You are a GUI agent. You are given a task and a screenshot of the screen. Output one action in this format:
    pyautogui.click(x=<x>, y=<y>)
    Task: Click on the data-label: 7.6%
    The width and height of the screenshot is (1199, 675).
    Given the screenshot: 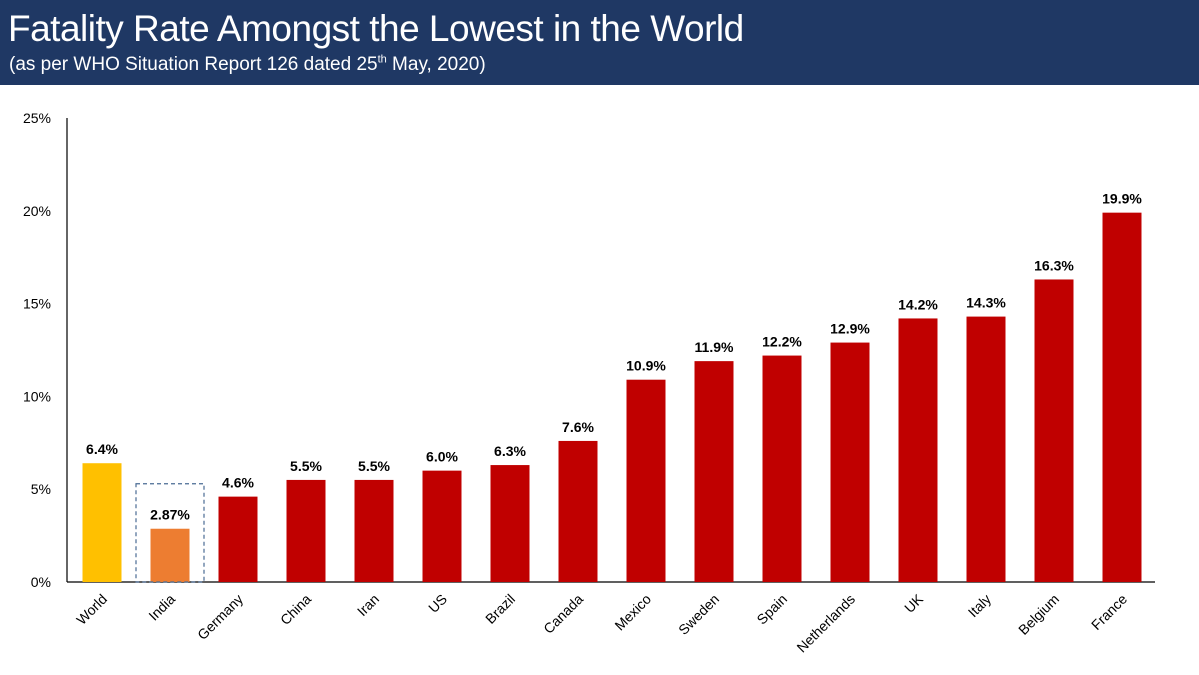 What is the action you would take?
    pyautogui.click(x=578, y=427)
    